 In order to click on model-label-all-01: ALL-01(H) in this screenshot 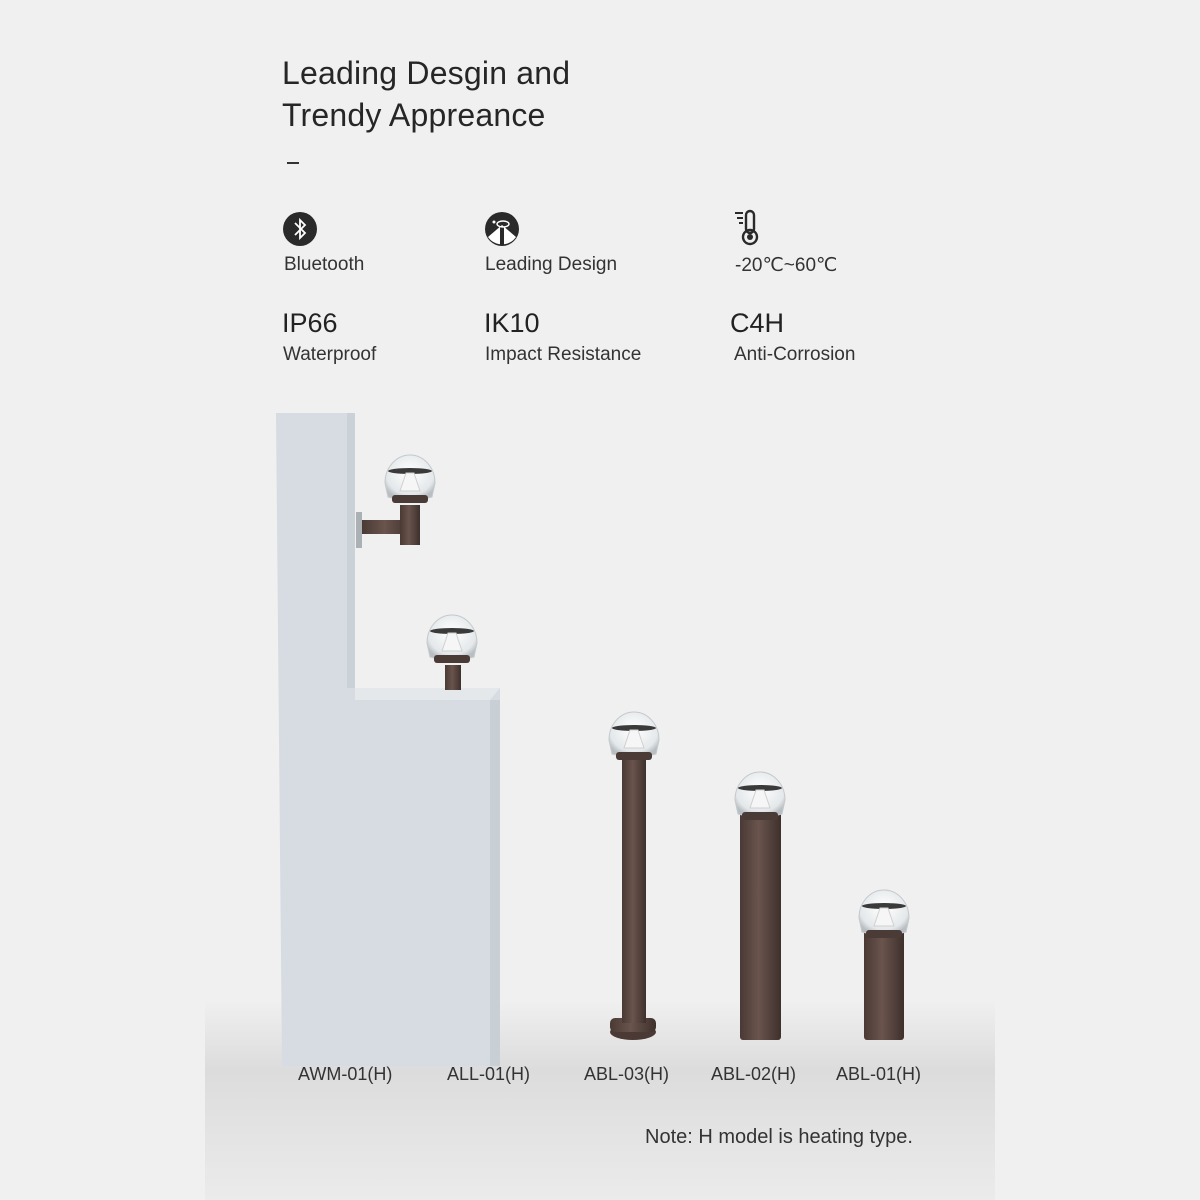, I will do `click(489, 1074)`.